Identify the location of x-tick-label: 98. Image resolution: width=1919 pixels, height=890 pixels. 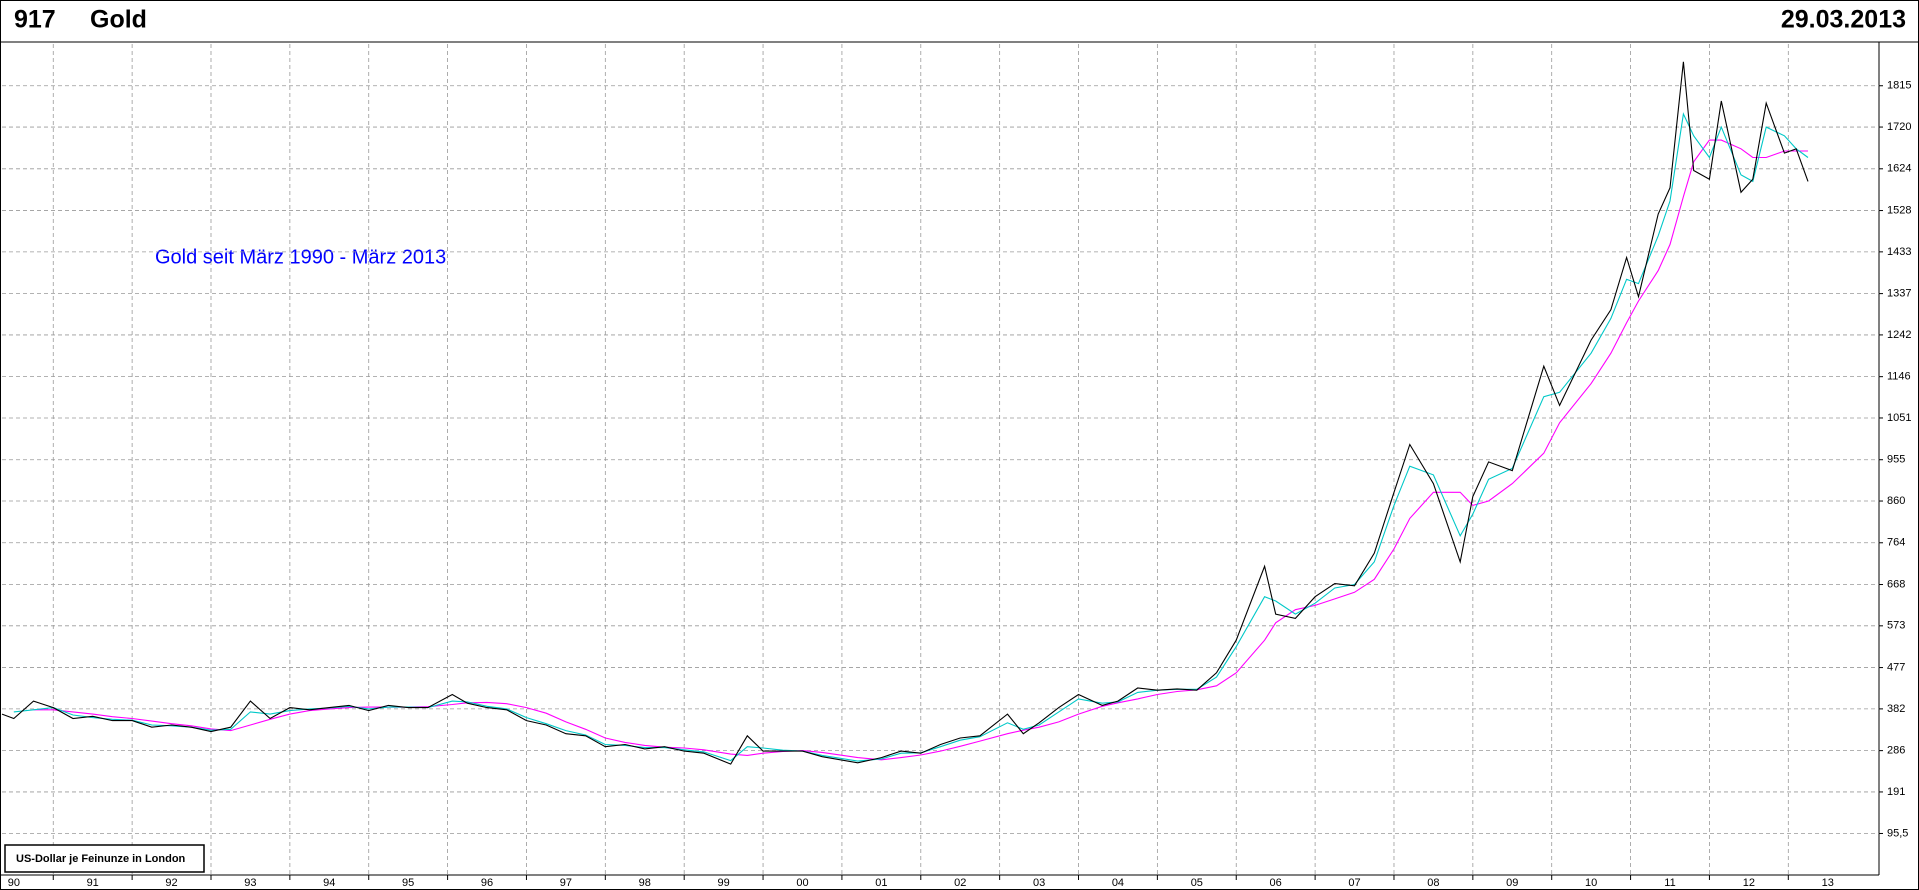
(645, 883).